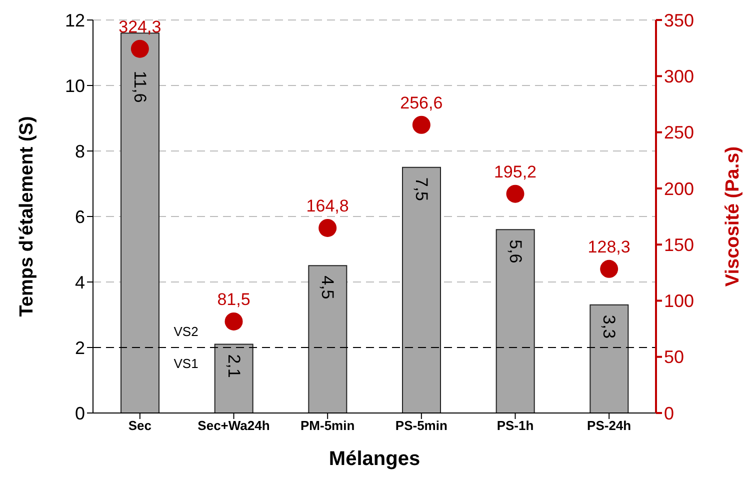  I want to click on y-tick-label: 6, so click(79, 216).